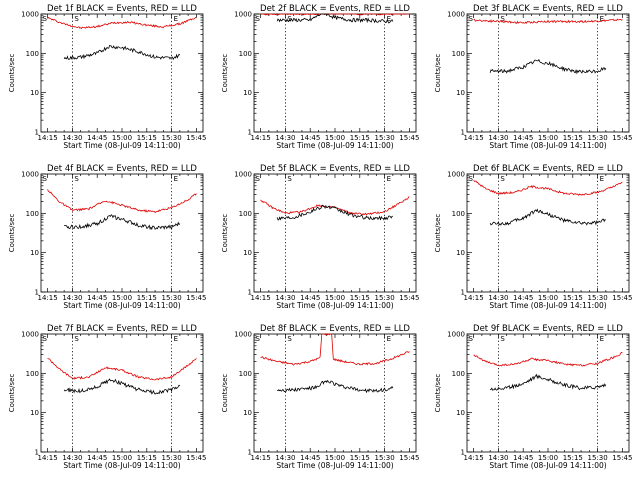  Describe the element at coordinates (122, 329) in the screenshot. I see `panel-title: Det 7f BLACK = Events, RED = LLD` at that location.